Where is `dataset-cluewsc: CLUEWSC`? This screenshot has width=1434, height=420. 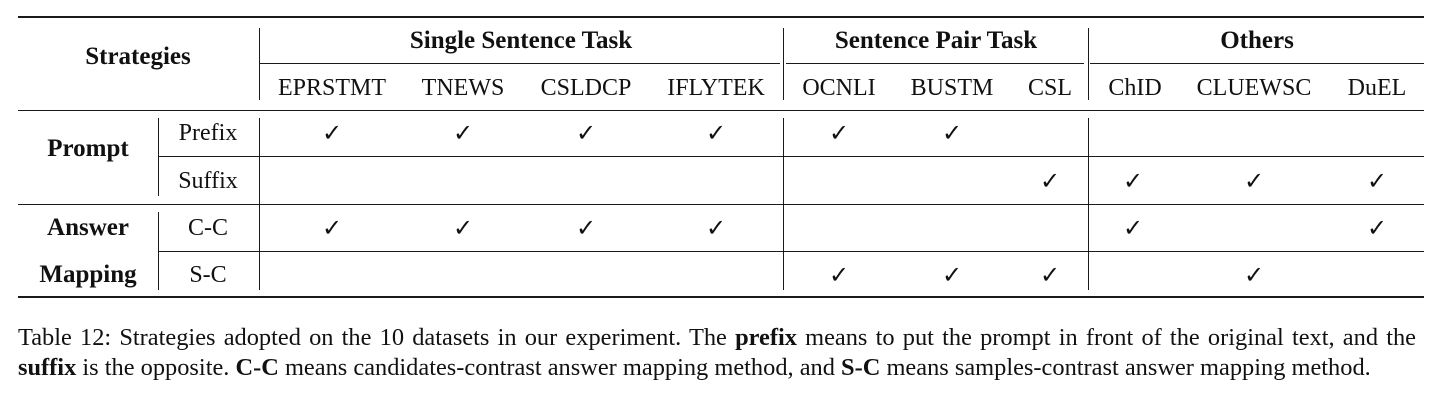 dataset-cluewsc: CLUEWSC is located at coordinates (1254, 88).